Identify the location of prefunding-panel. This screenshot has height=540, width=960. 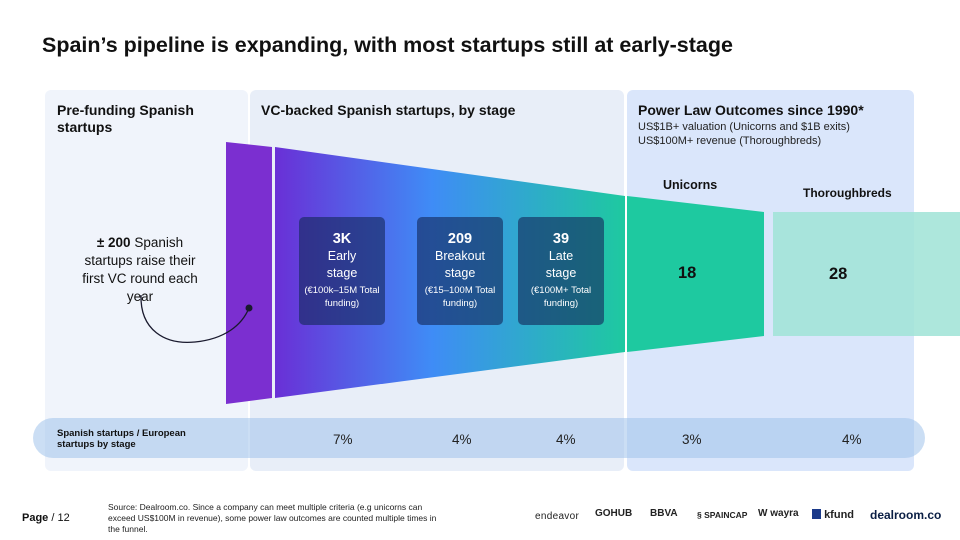
(146, 280).